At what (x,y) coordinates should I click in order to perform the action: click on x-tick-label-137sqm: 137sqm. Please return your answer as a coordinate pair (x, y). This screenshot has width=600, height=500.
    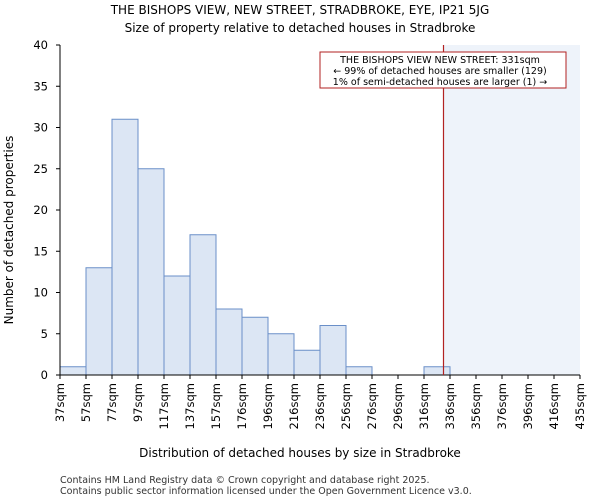
    Looking at the image, I should click on (190, 406).